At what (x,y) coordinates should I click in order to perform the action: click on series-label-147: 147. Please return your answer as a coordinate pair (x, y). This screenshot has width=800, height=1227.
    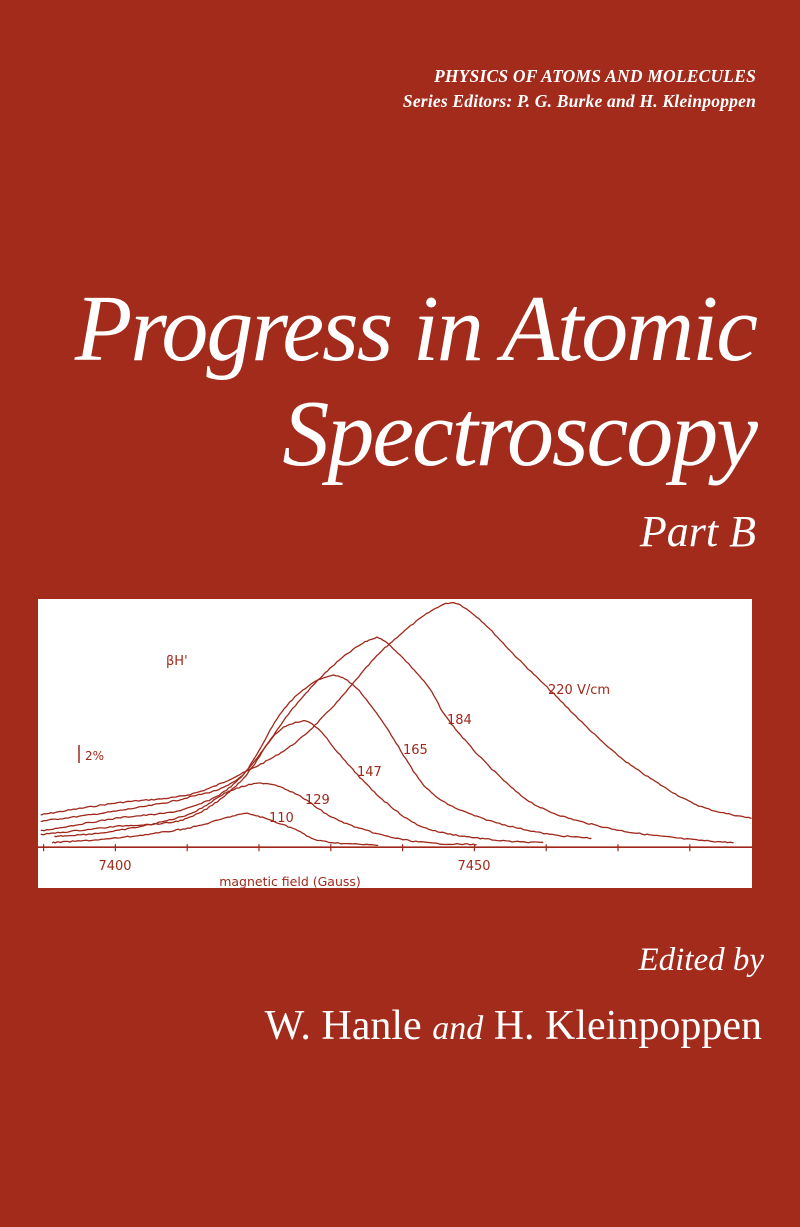
    Looking at the image, I should click on (369, 772).